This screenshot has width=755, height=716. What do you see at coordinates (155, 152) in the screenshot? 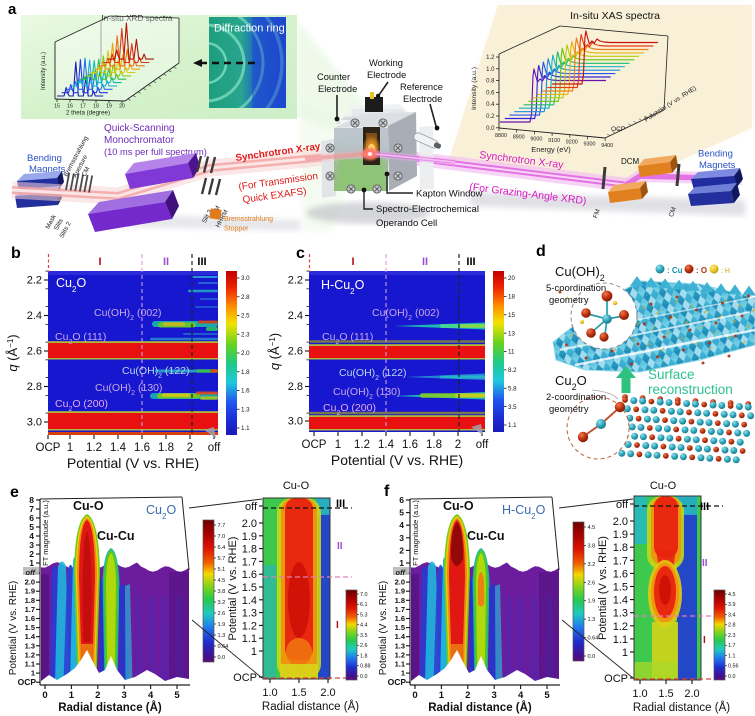
I see `svg-text: (10 ms per full spectrum)` at bounding box center [155, 152].